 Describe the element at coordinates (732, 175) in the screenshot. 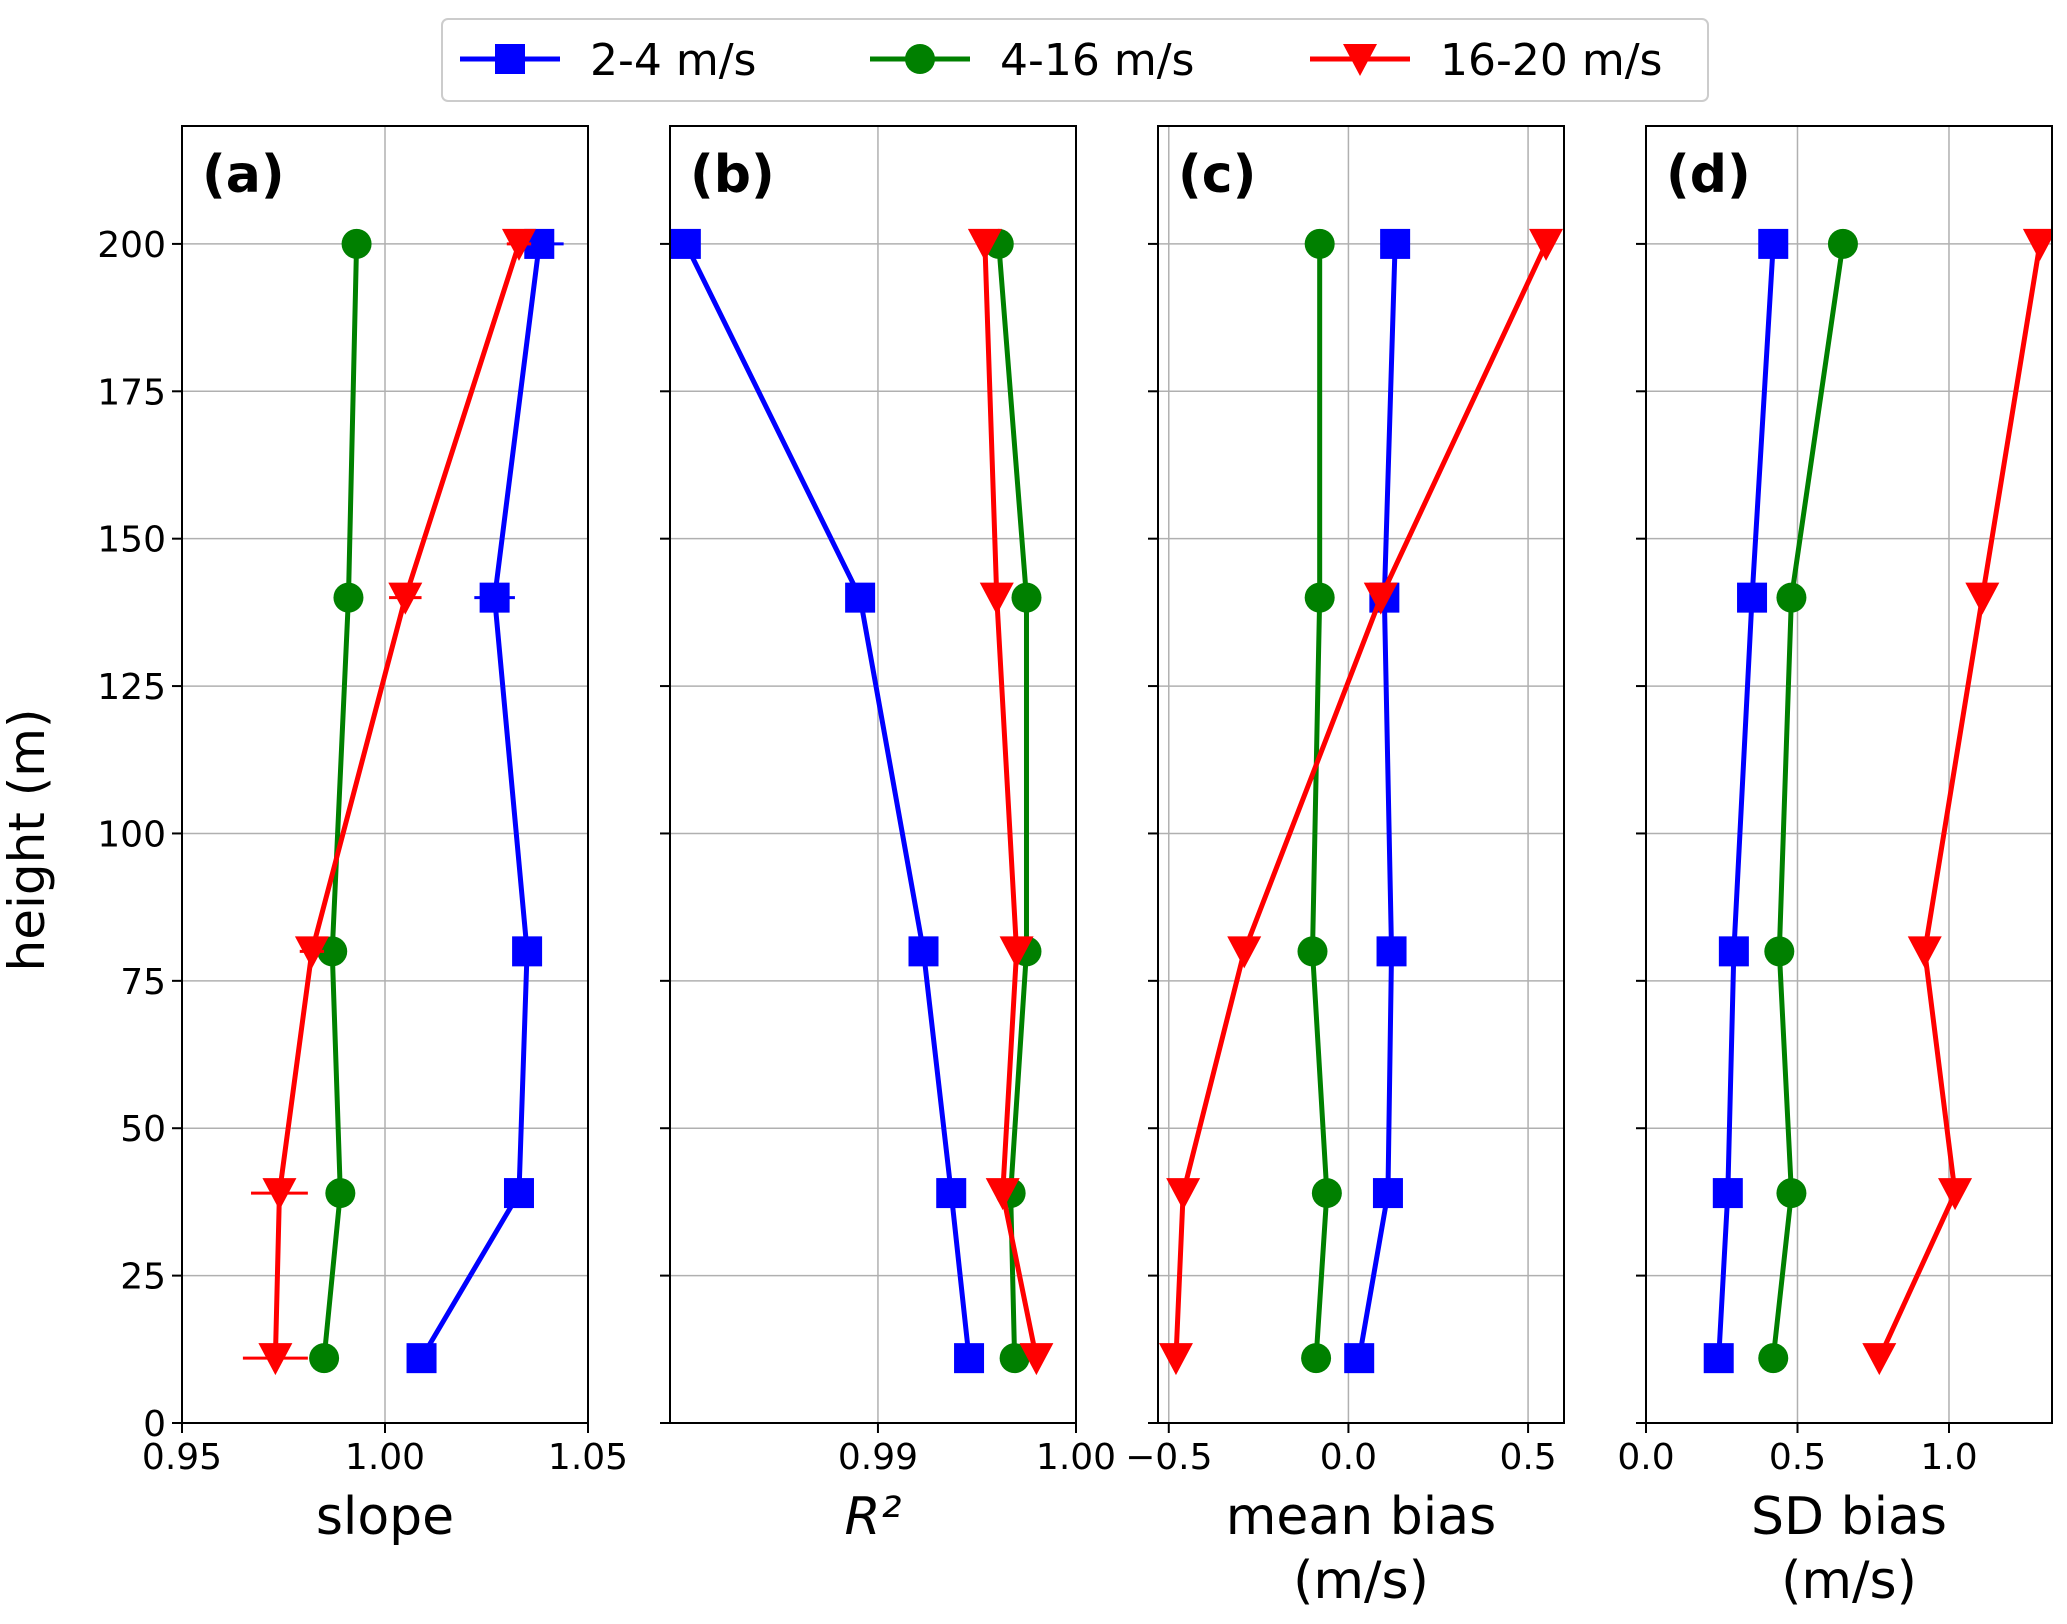

I see `panel-label: (b)` at that location.